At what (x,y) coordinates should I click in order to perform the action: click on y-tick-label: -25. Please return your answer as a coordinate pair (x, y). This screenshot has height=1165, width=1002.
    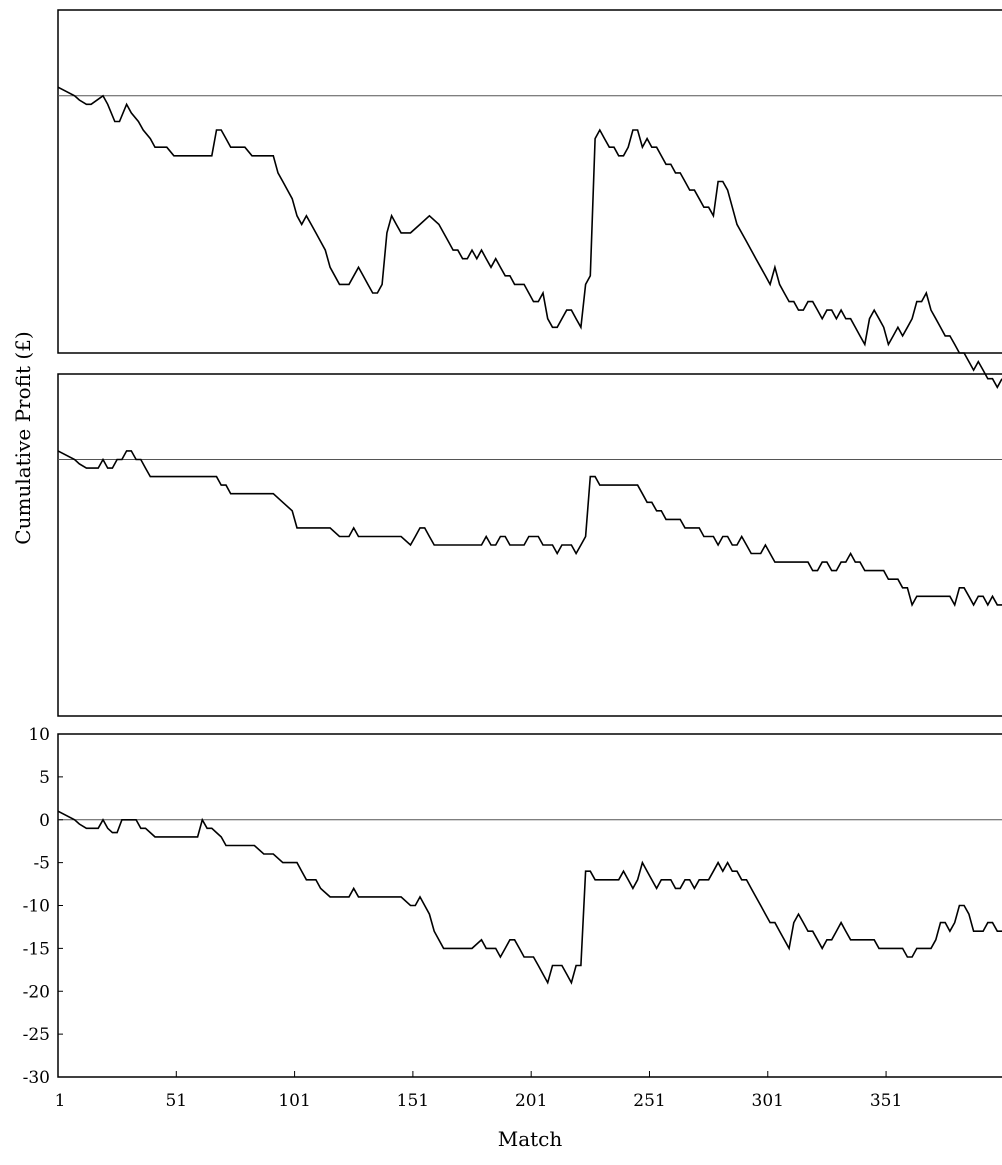
    Looking at the image, I should click on (36, 1035).